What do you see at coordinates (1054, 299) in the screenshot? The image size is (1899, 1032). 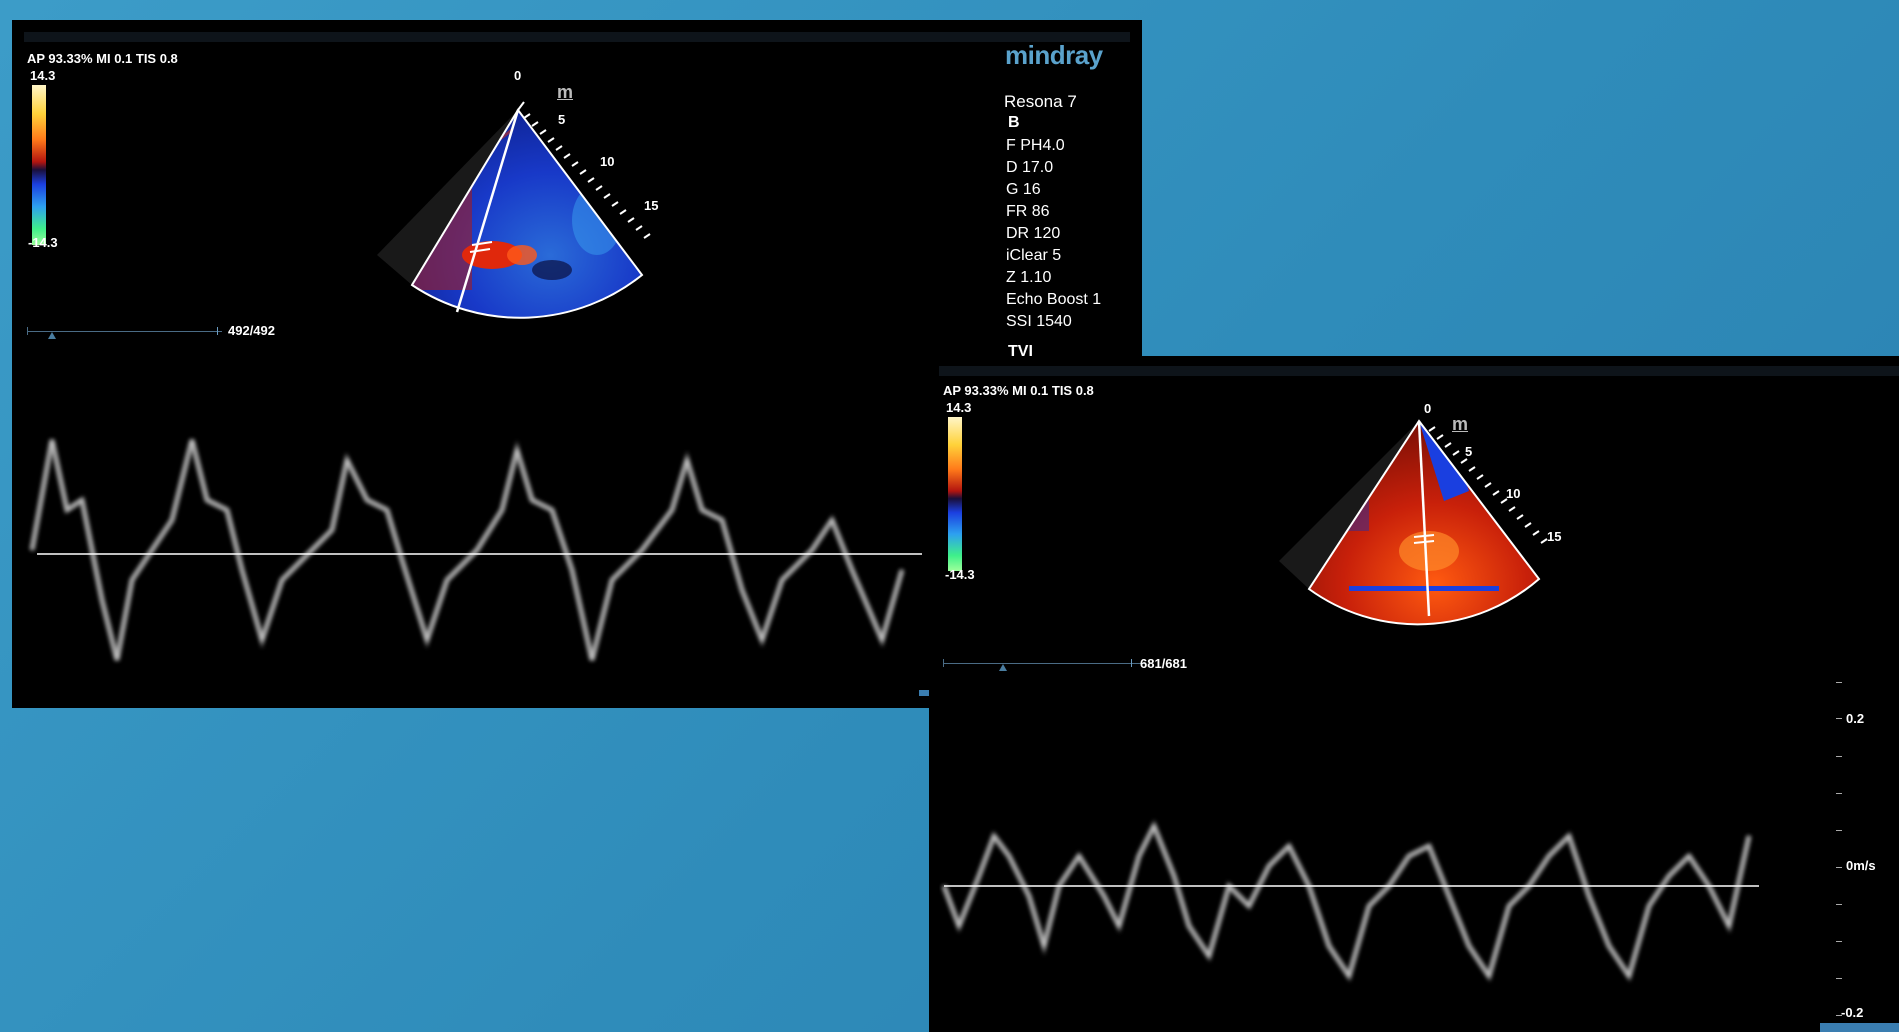 I see `setting-echo-boost: Echo Boost 1` at bounding box center [1054, 299].